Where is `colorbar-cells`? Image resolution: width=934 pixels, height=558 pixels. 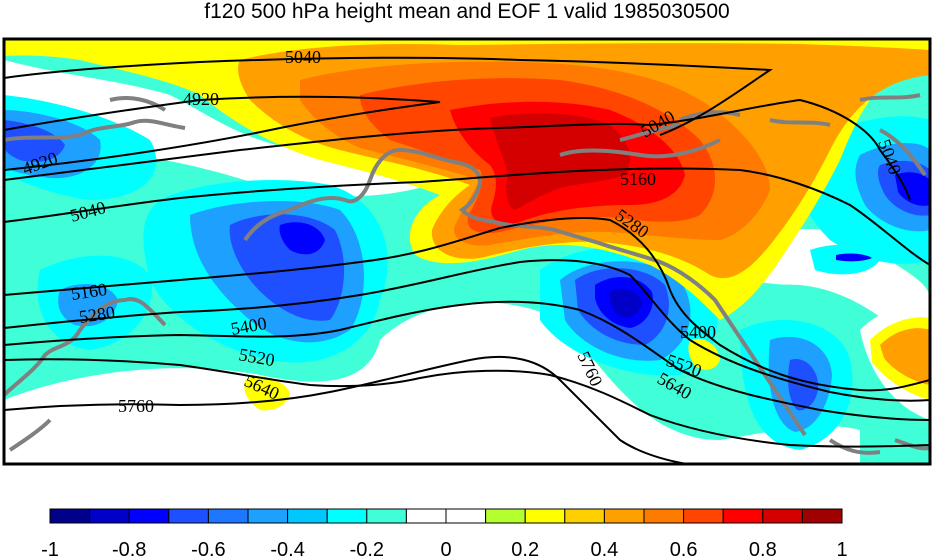 colorbar-cells is located at coordinates (446, 516).